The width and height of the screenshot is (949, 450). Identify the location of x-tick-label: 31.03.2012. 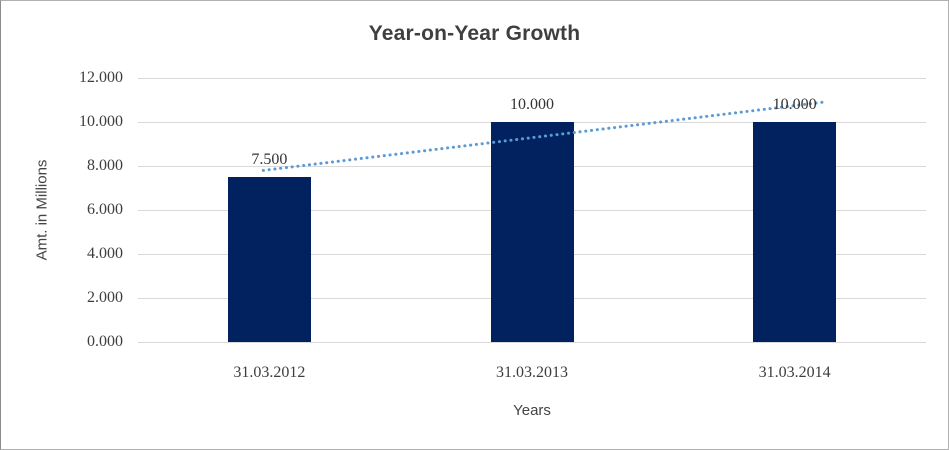
(269, 372).